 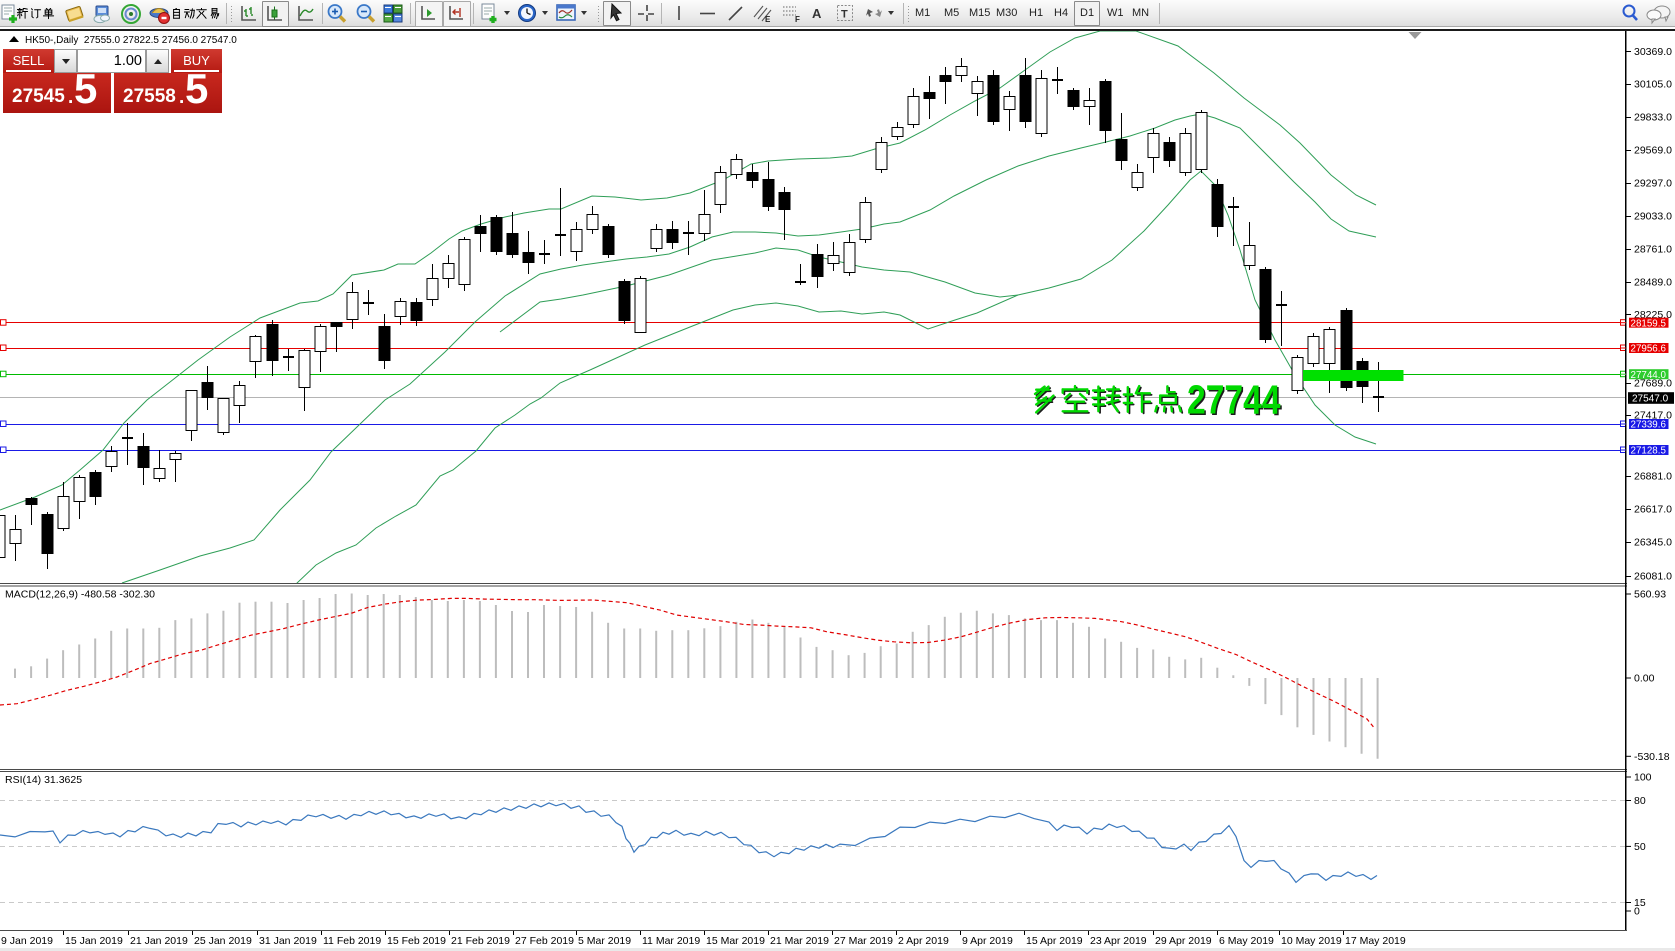 I want to click on svg-text: 0.00, so click(x=1644, y=679).